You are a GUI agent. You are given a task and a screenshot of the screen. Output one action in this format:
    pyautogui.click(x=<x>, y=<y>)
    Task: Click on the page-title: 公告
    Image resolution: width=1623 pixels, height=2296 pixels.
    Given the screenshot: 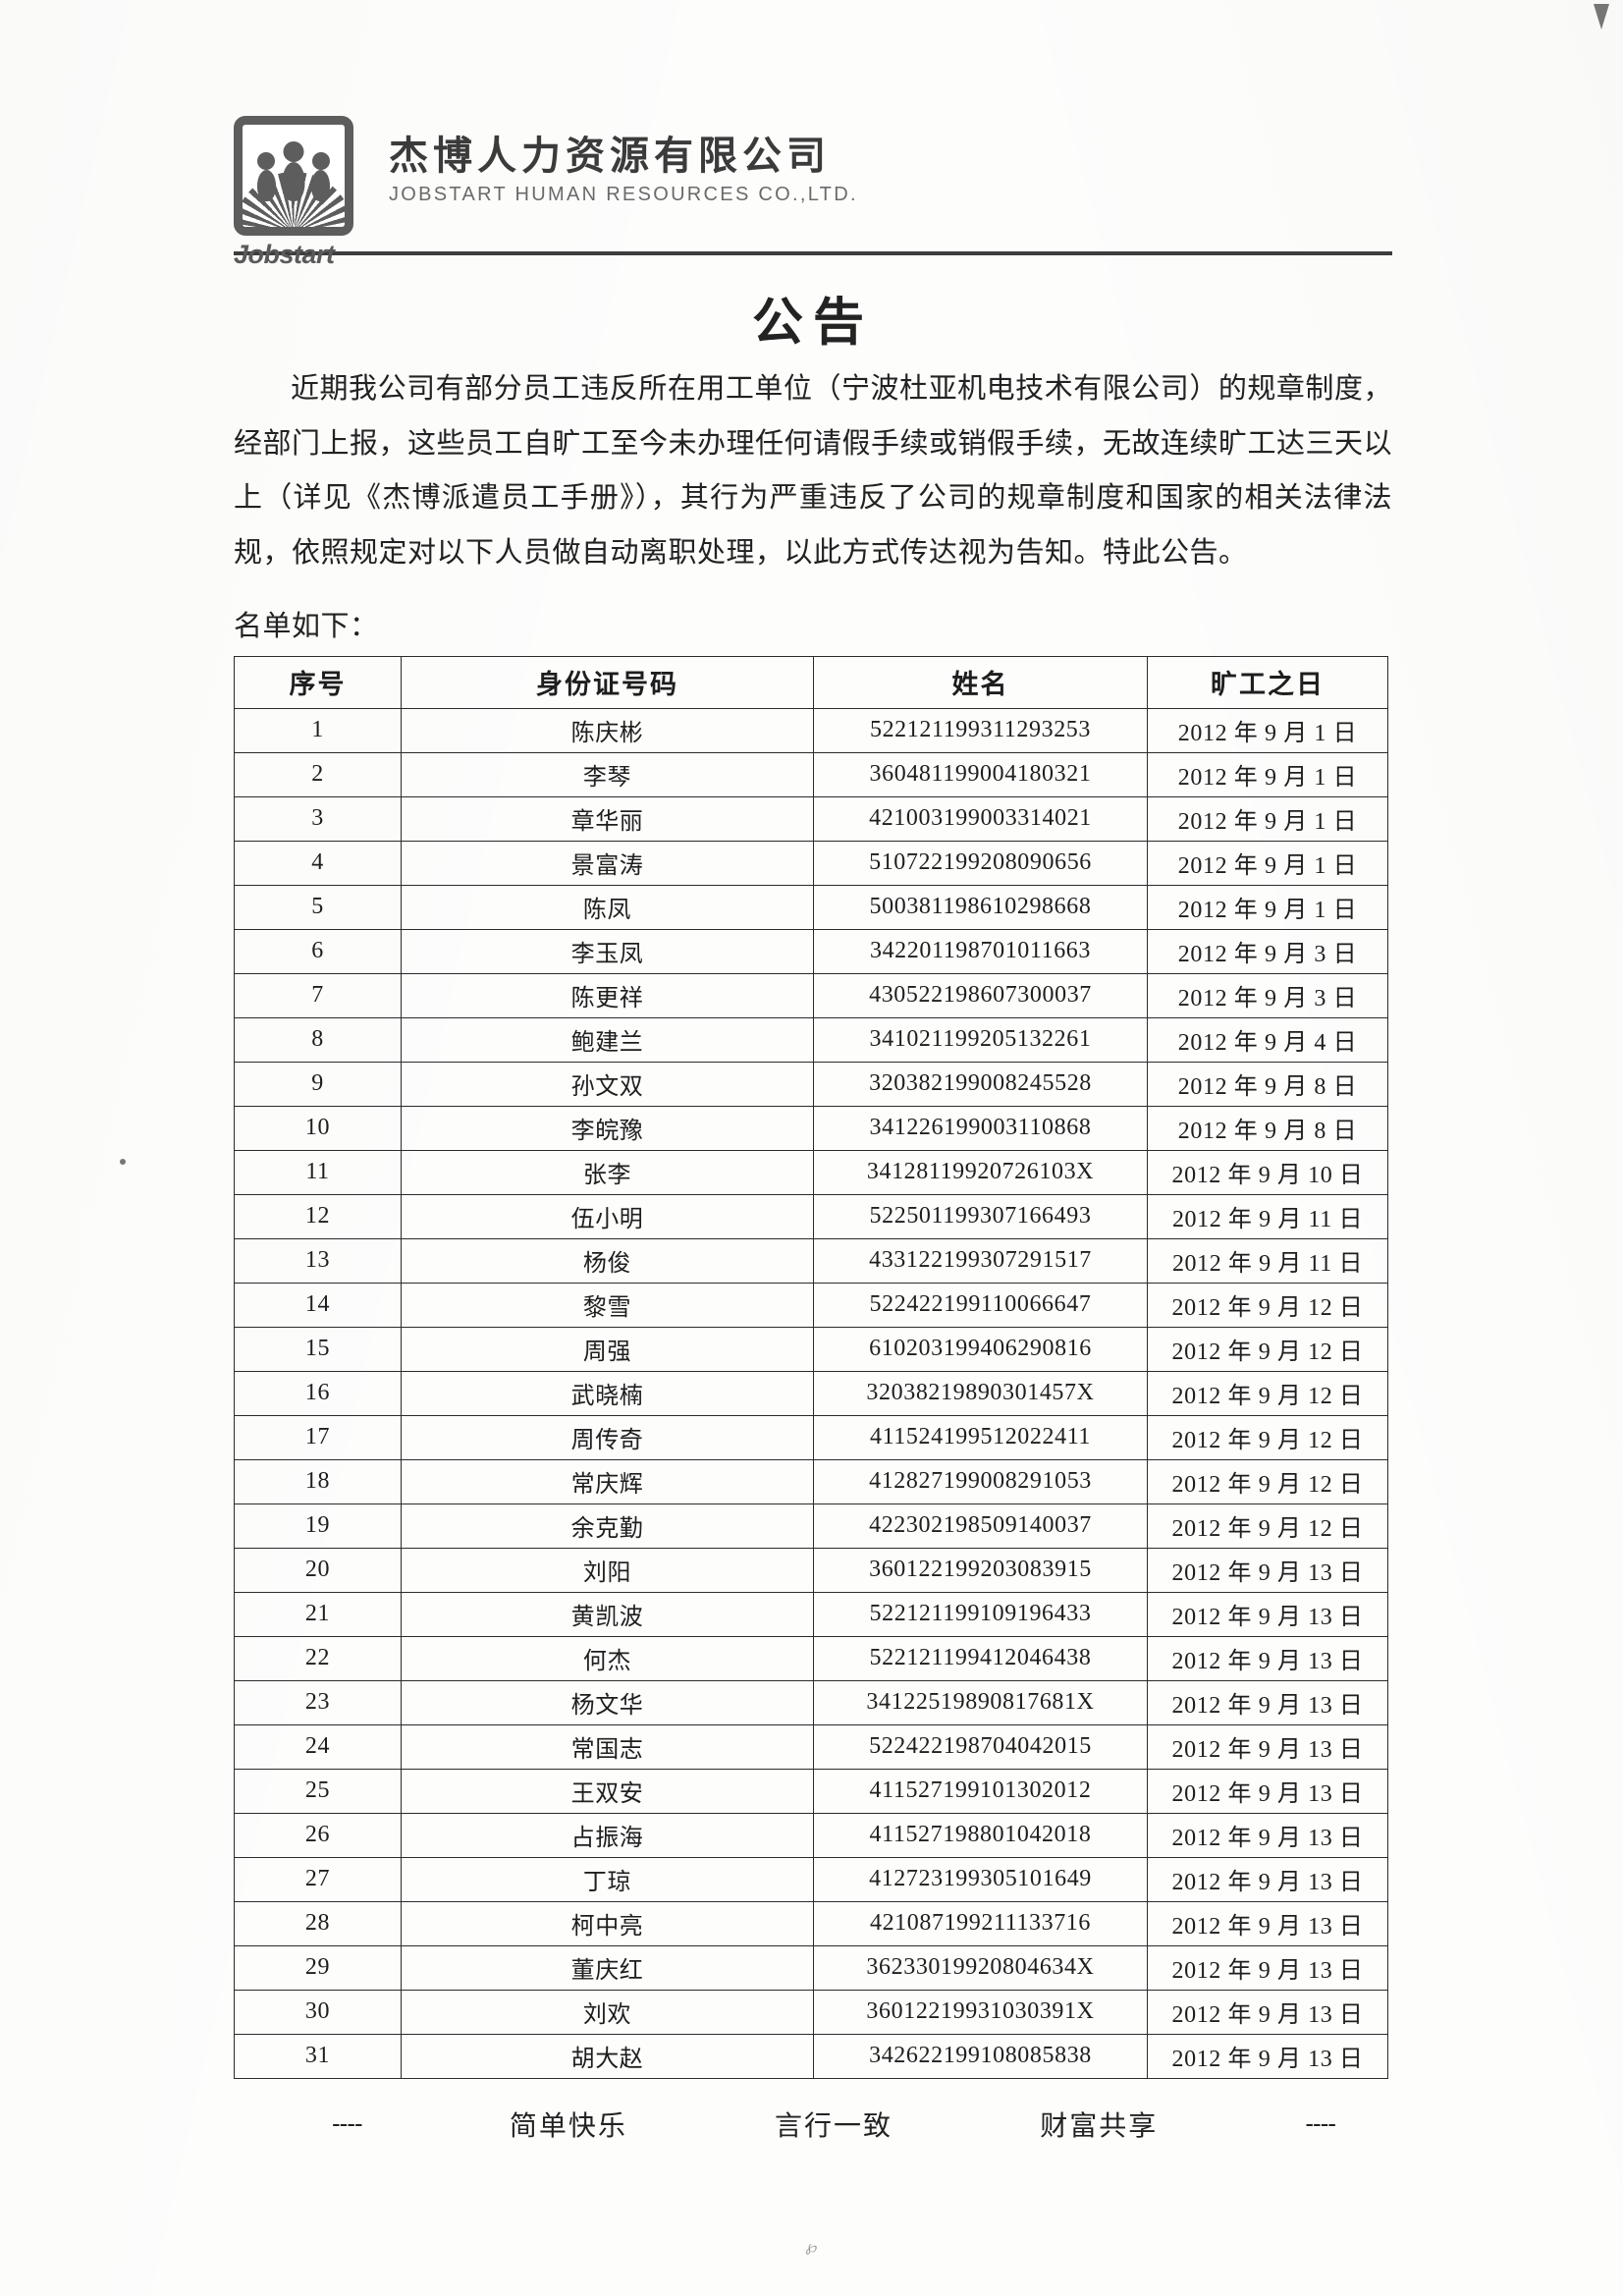 What is the action you would take?
    pyautogui.click(x=812, y=323)
    